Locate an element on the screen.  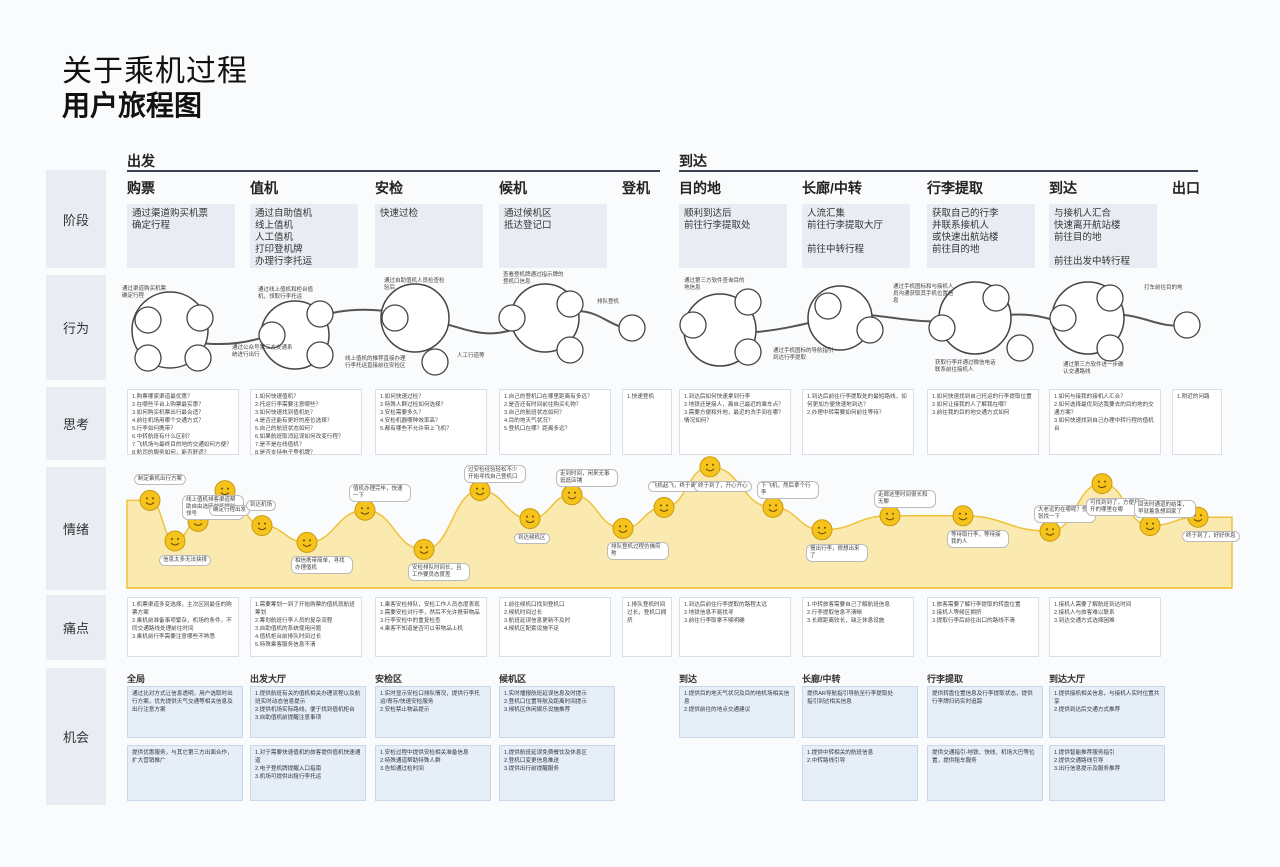
opportunity-area: 全局 is located at coordinates (136, 679).